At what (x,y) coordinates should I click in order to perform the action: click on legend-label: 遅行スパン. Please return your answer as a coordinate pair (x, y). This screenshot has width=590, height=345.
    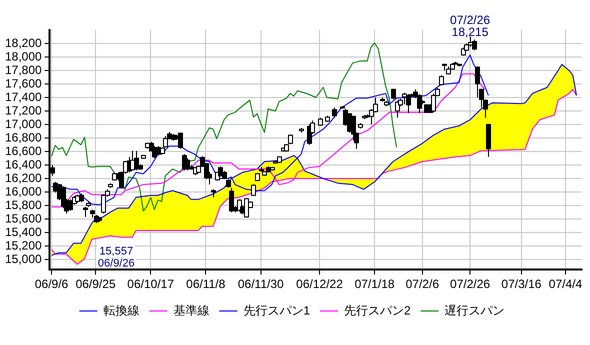
    Looking at the image, I should click on (474, 310).